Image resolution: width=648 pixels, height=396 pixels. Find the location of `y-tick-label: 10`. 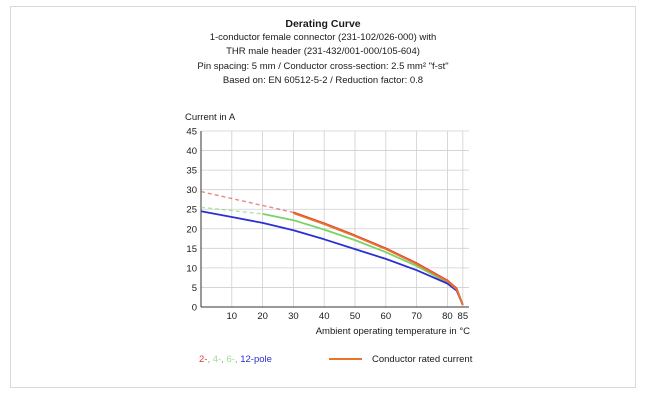

y-tick-label: 10 is located at coordinates (191, 268).